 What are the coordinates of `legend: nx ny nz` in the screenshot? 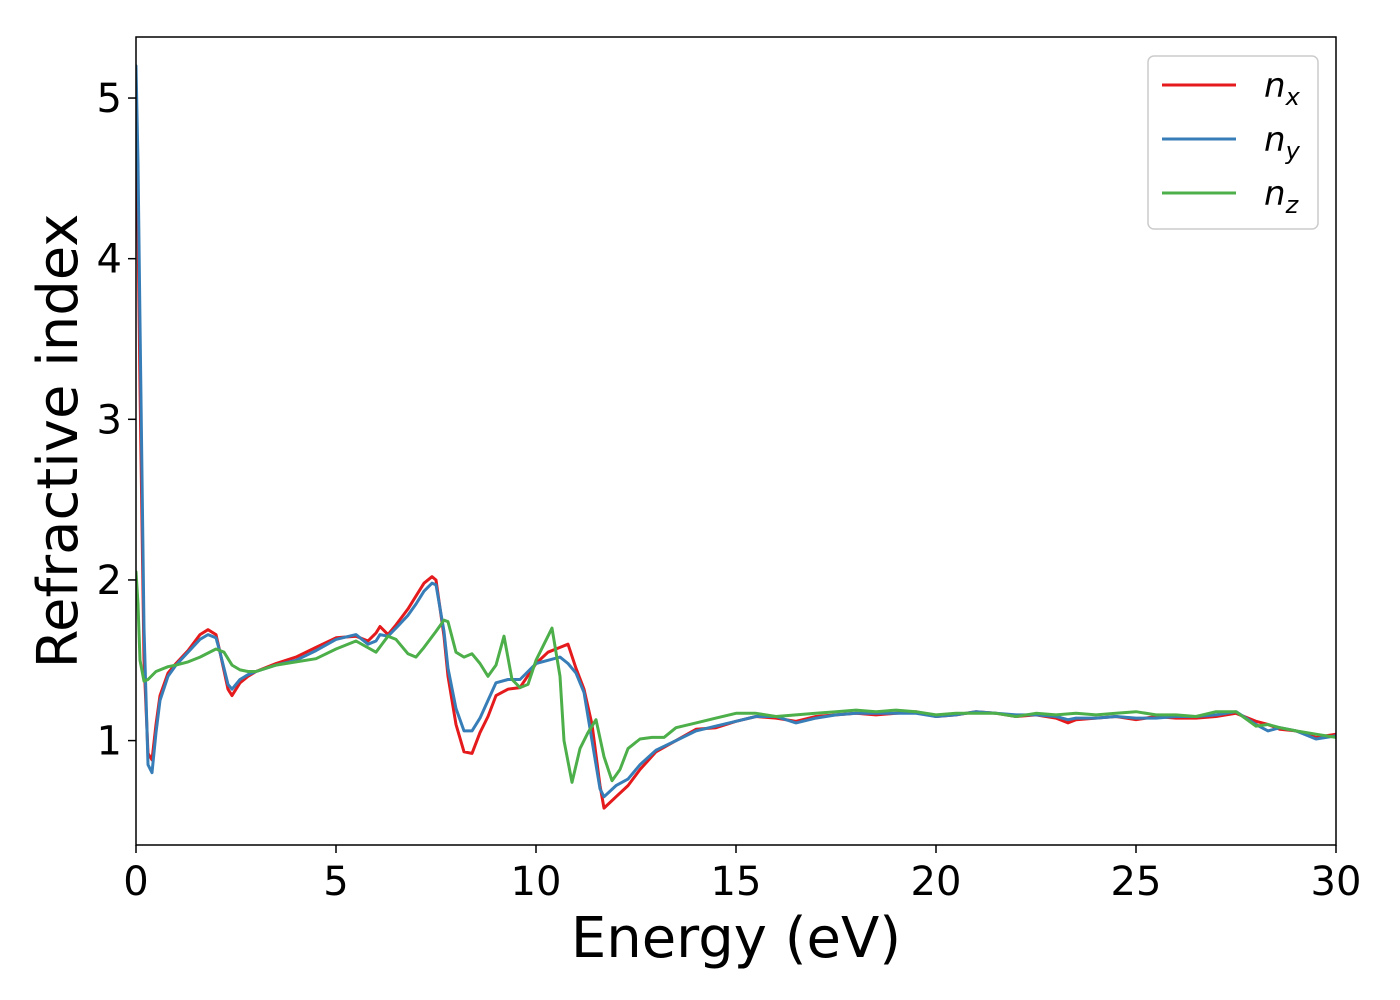 It's located at (1233, 142).